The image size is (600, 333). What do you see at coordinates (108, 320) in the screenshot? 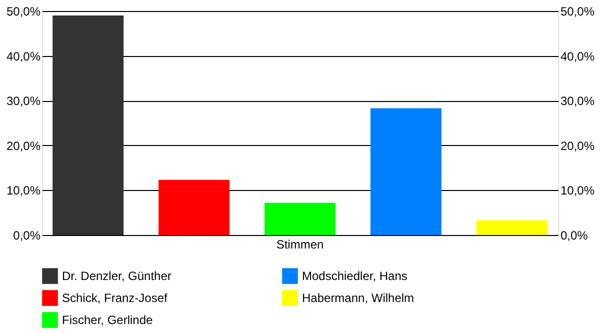
I see `legend-label: Fischer, Gerlinde` at bounding box center [108, 320].